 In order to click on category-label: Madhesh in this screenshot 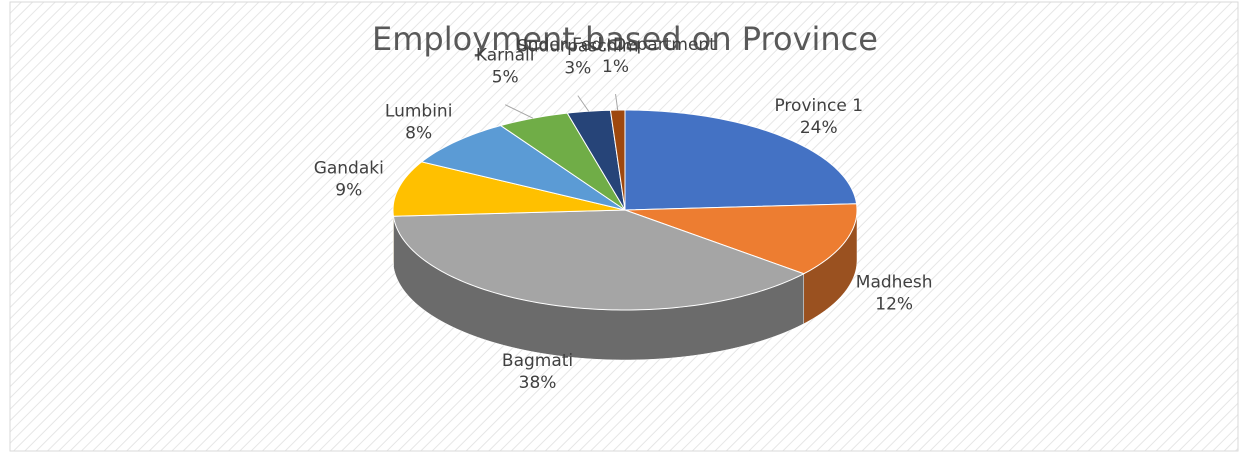, I will do `click(894, 283)`.